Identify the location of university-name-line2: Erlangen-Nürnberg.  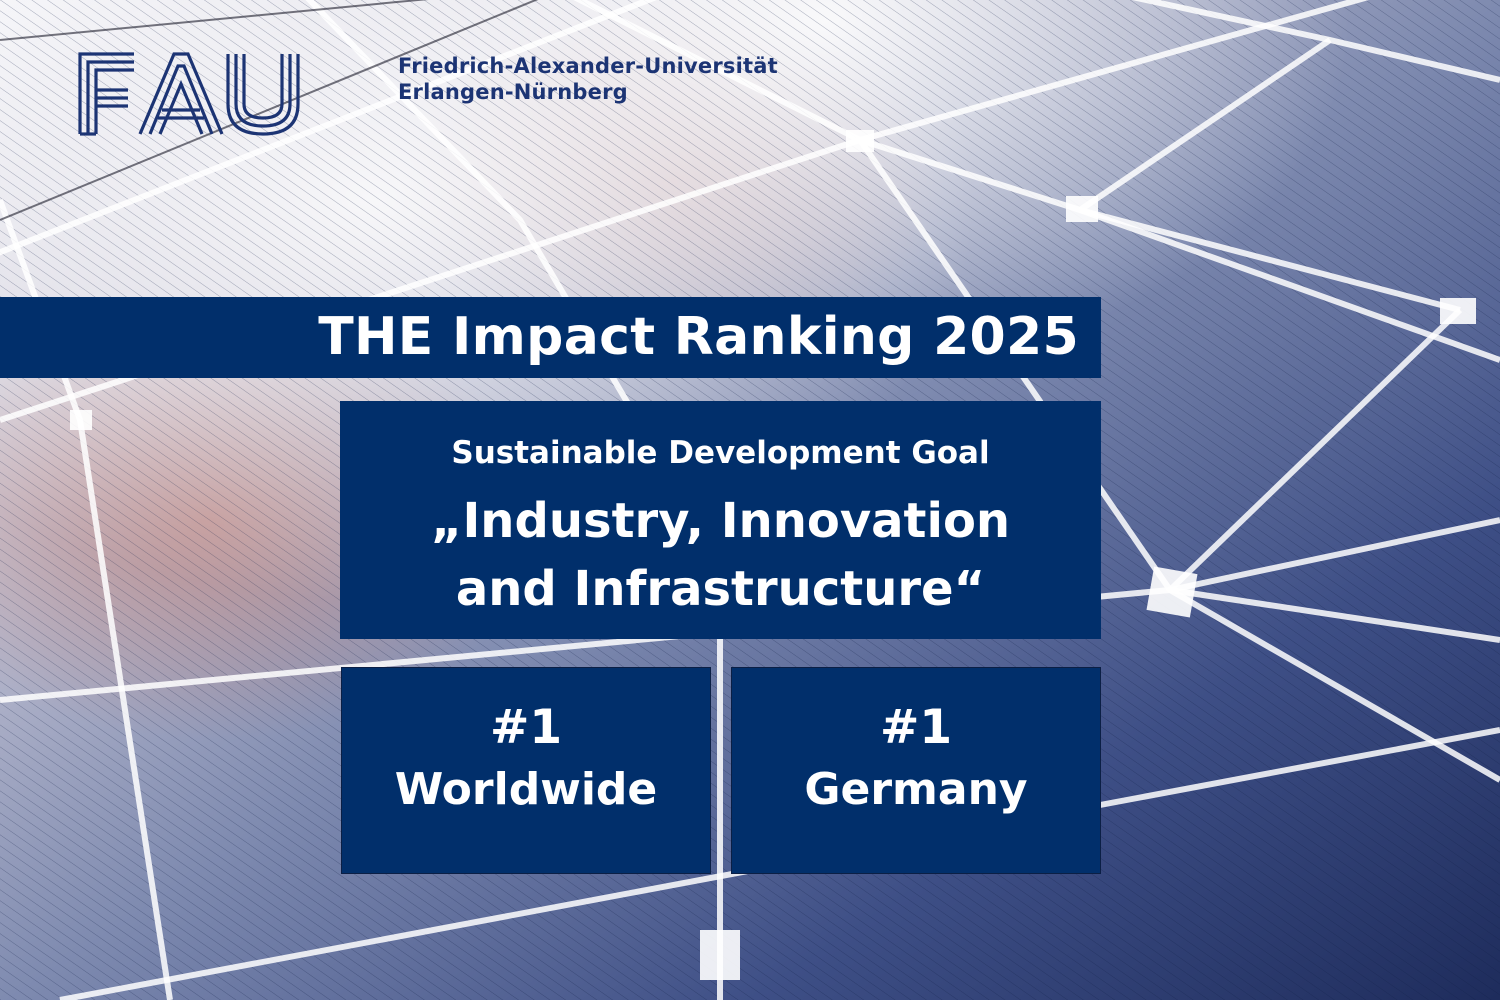
(513, 92).